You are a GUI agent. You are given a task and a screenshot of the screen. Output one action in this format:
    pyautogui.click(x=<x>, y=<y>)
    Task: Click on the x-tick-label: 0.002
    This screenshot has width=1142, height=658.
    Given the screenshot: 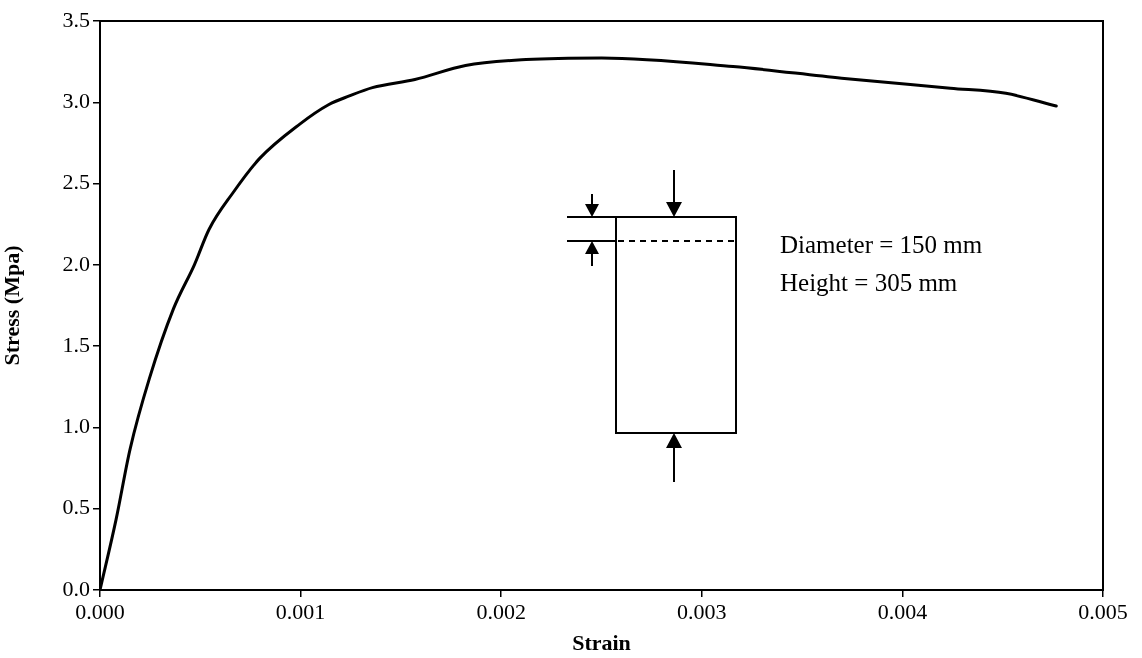 What is the action you would take?
    pyautogui.click(x=501, y=611)
    